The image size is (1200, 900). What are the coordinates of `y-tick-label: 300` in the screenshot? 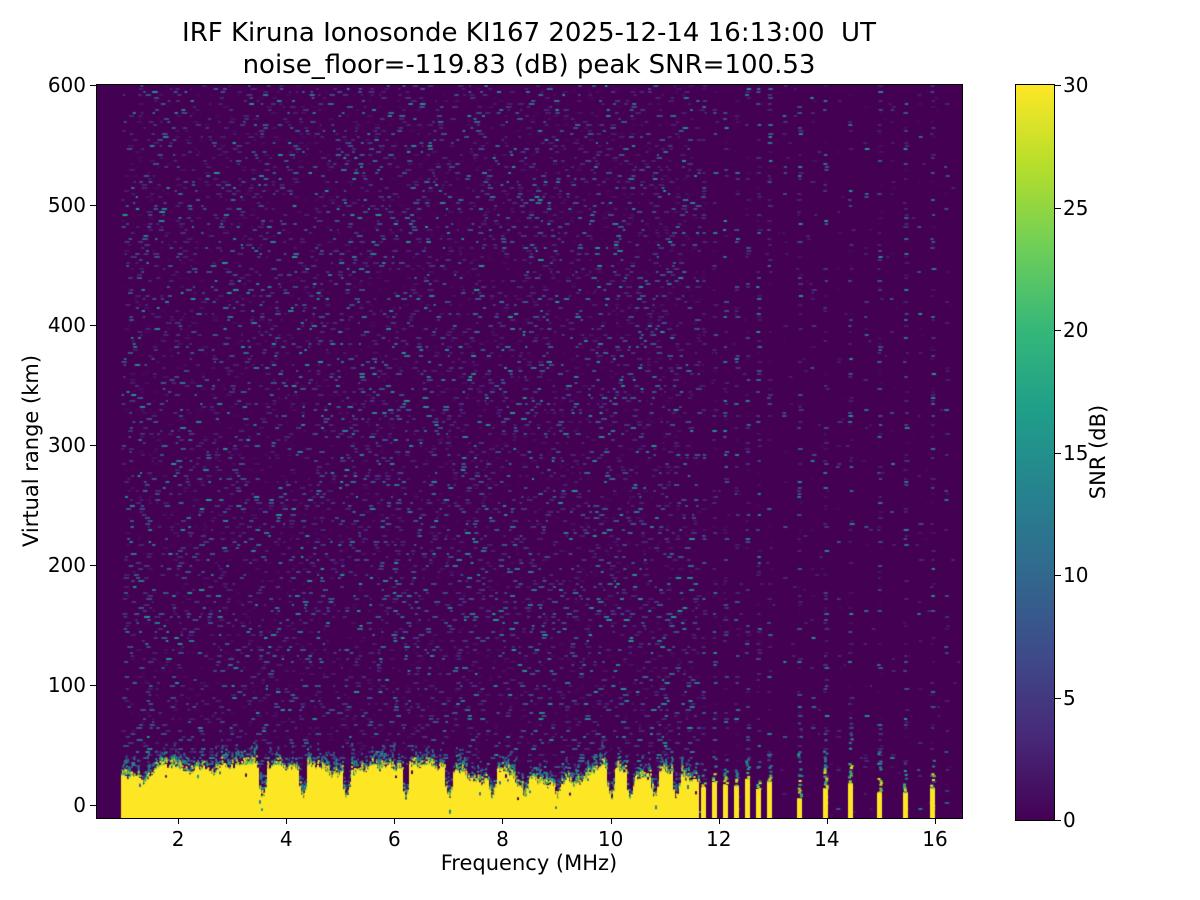 It's located at (66, 444).